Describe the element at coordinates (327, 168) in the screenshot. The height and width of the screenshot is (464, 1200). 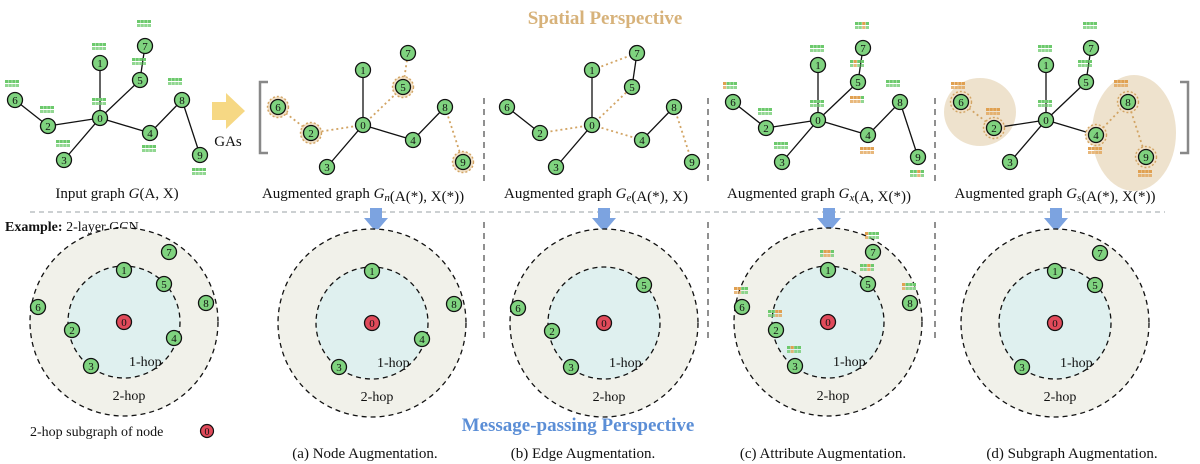
I see `node-label: 3` at that location.